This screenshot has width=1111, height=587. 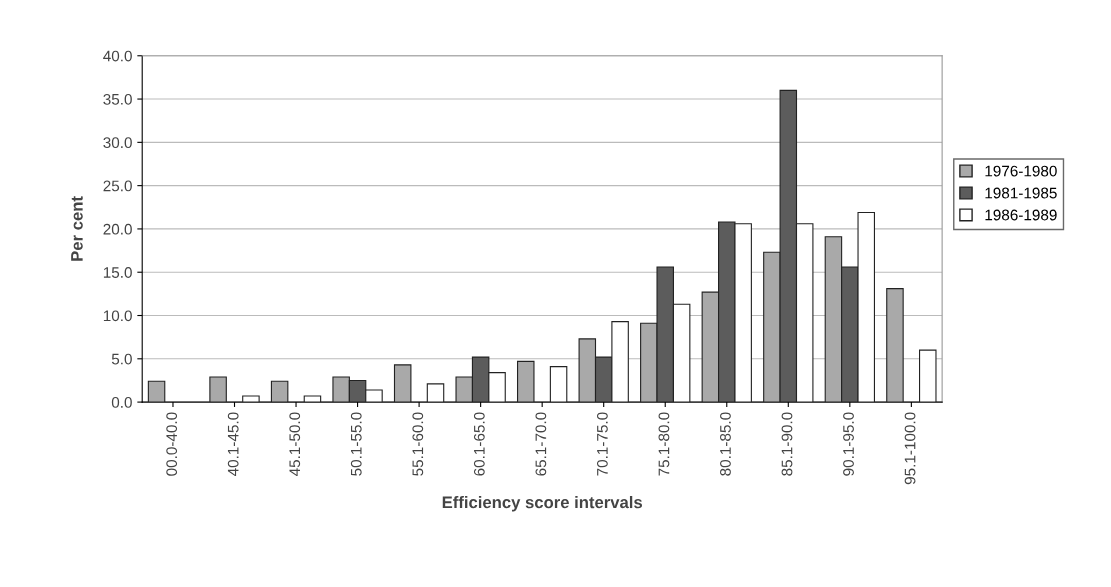 What do you see at coordinates (1021, 215) in the screenshot?
I see `legend-label: 1986-1989` at bounding box center [1021, 215].